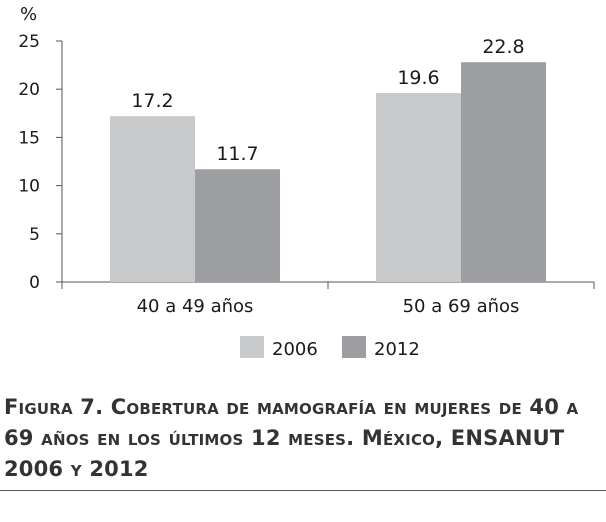 This screenshot has width=606, height=522. What do you see at coordinates (354, 347) in the screenshot?
I see `legend-swatch-2012` at bounding box center [354, 347].